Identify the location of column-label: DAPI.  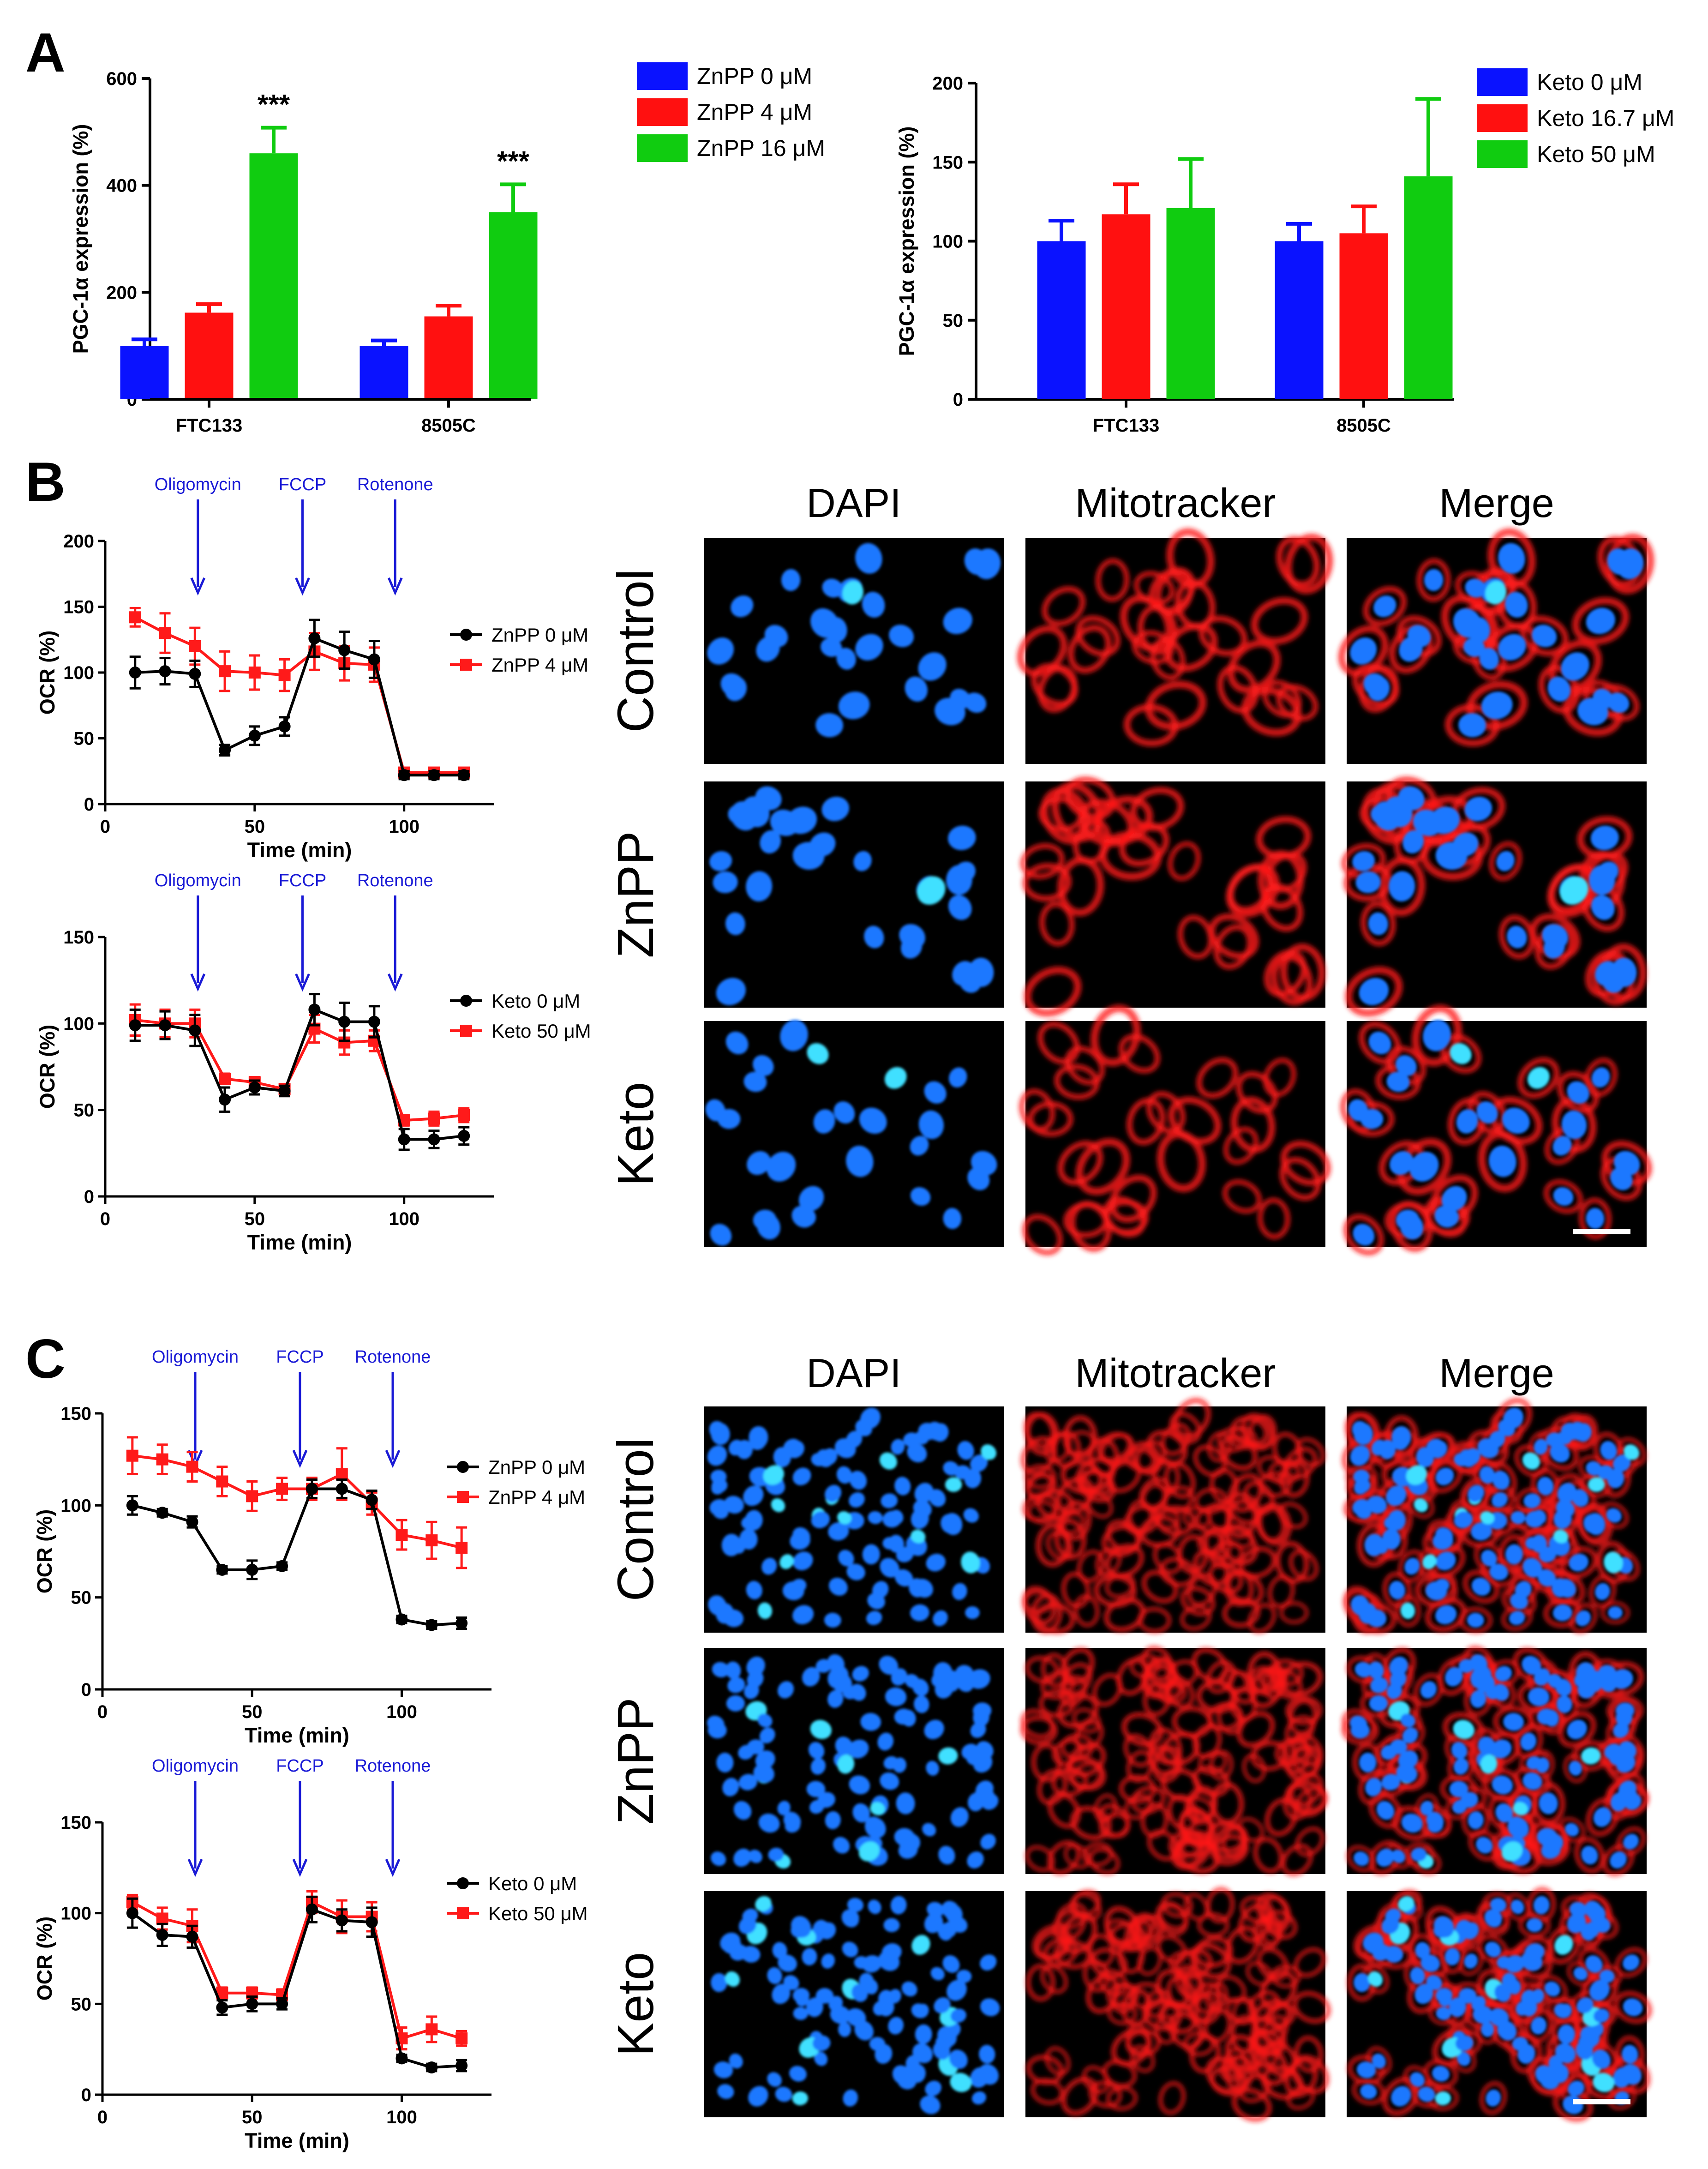
(854, 1373).